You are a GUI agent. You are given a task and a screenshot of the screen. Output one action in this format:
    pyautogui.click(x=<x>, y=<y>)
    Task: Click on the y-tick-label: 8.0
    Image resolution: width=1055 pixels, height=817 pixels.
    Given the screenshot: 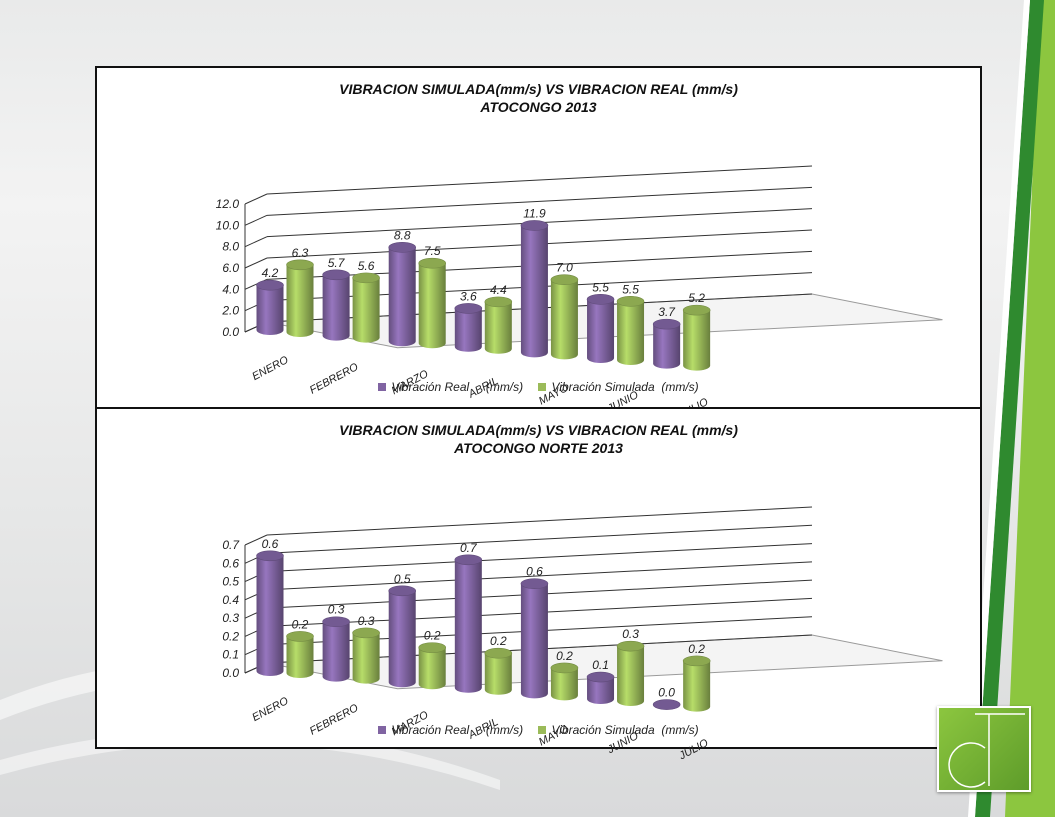 What is the action you would take?
    pyautogui.click(x=230, y=247)
    